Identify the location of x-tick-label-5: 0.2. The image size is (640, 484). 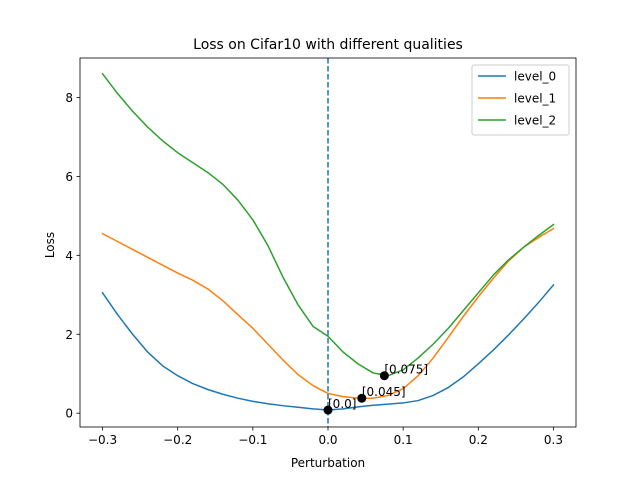
(478, 440).